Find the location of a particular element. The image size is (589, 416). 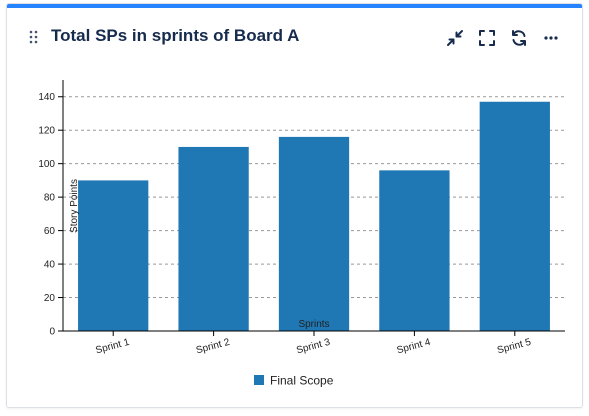

legend: Final Scope is located at coordinates (294, 381).